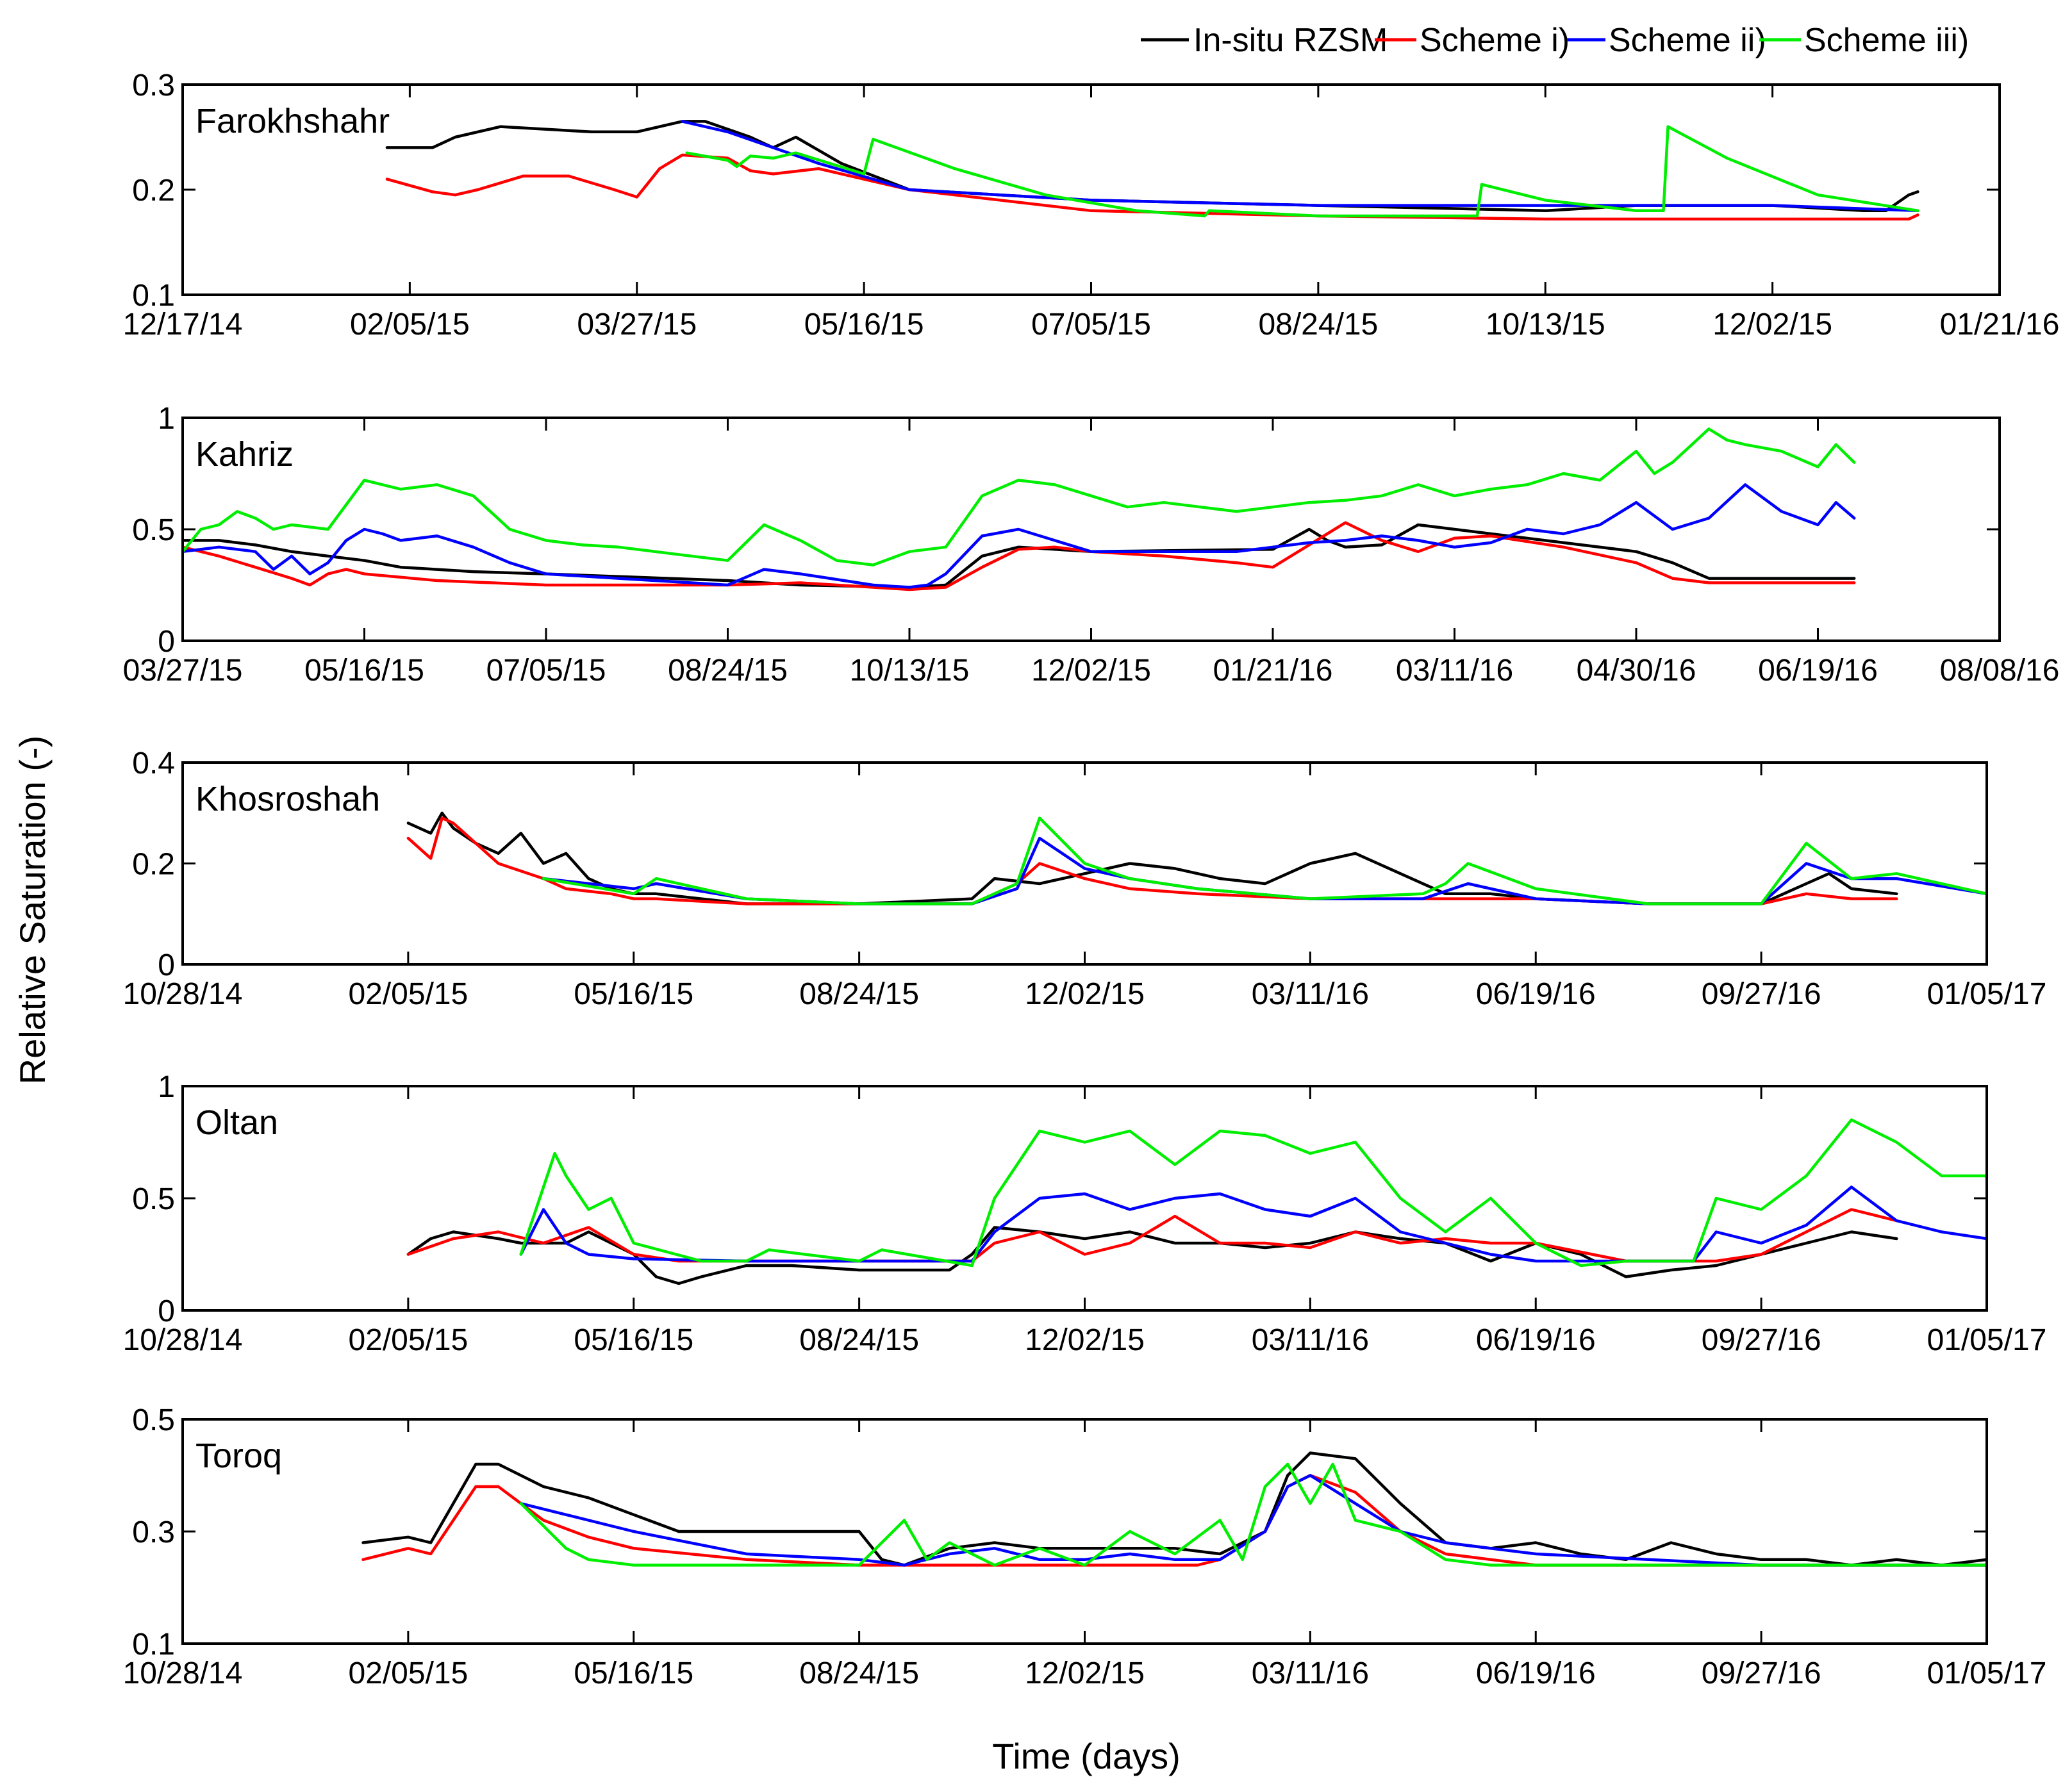  Describe the element at coordinates (1687, 40) in the screenshot. I see `legend-label-scheme-ii: Scheme ii)` at that location.